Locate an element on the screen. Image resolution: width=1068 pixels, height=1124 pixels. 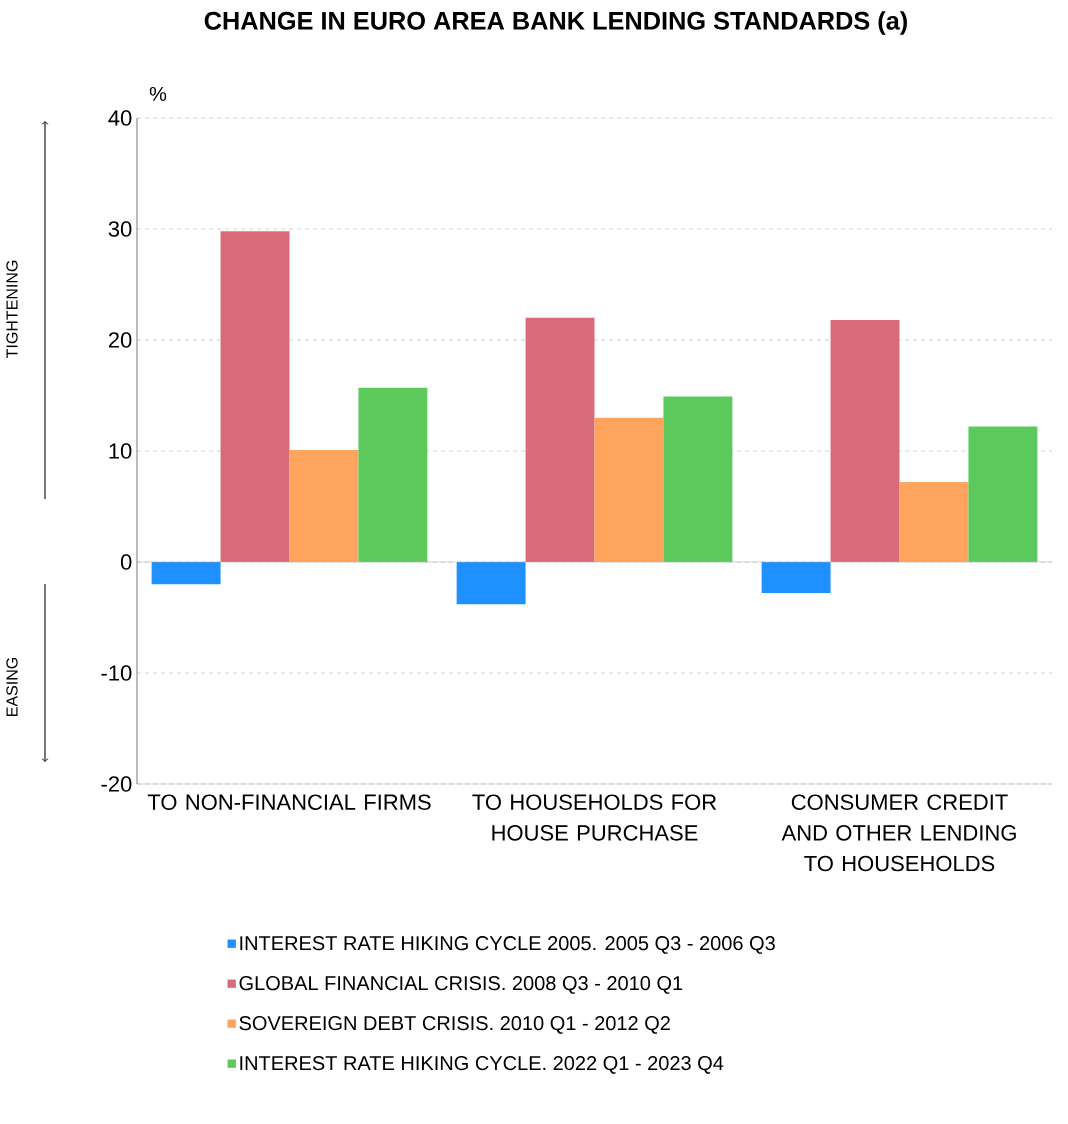
text: TIGHTENING is located at coordinates (12, 309).